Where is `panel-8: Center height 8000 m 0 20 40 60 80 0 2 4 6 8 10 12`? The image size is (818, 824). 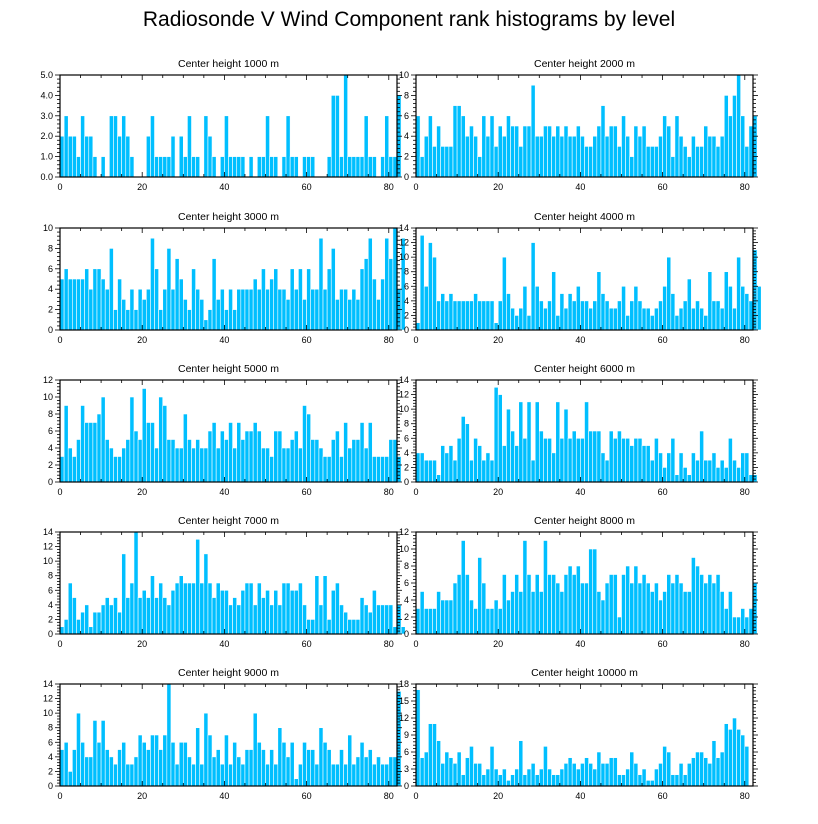
panel-8: Center height 8000 m 0 20 40 60 80 0 2 4 6 8 10 12 is located at coordinates (578, 582).